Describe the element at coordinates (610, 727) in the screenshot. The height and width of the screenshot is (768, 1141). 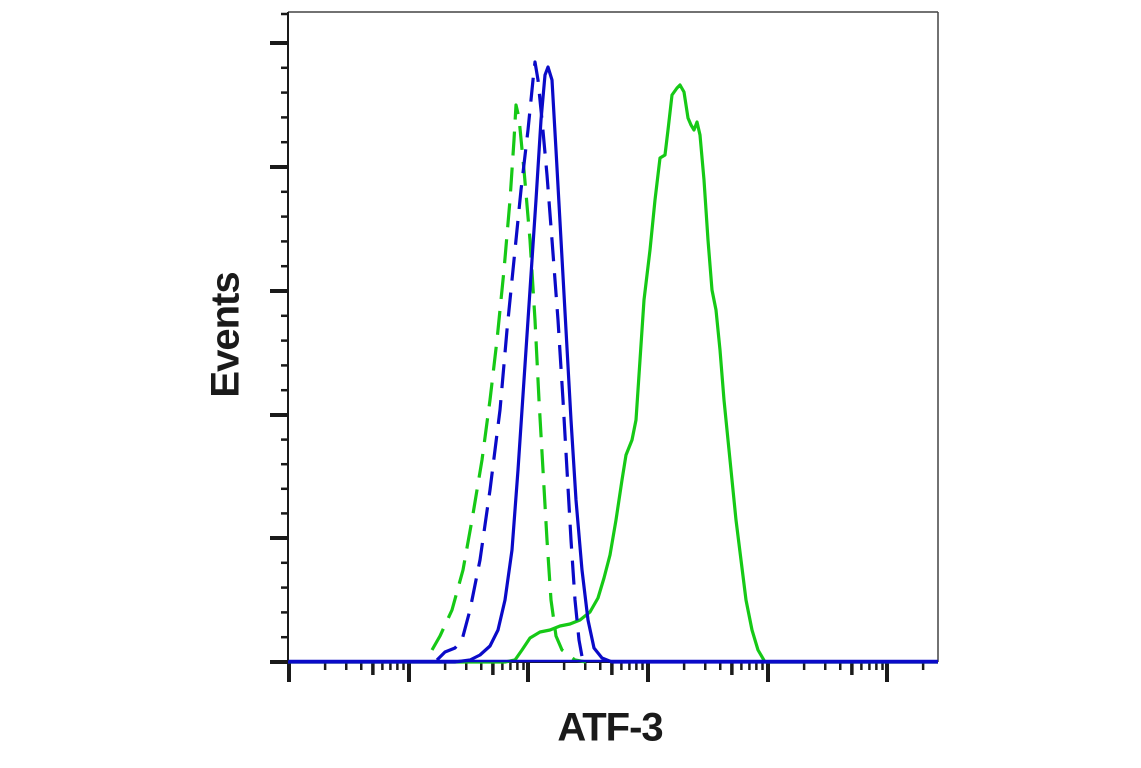
I see `x-axis-label: ATF-3` at that location.